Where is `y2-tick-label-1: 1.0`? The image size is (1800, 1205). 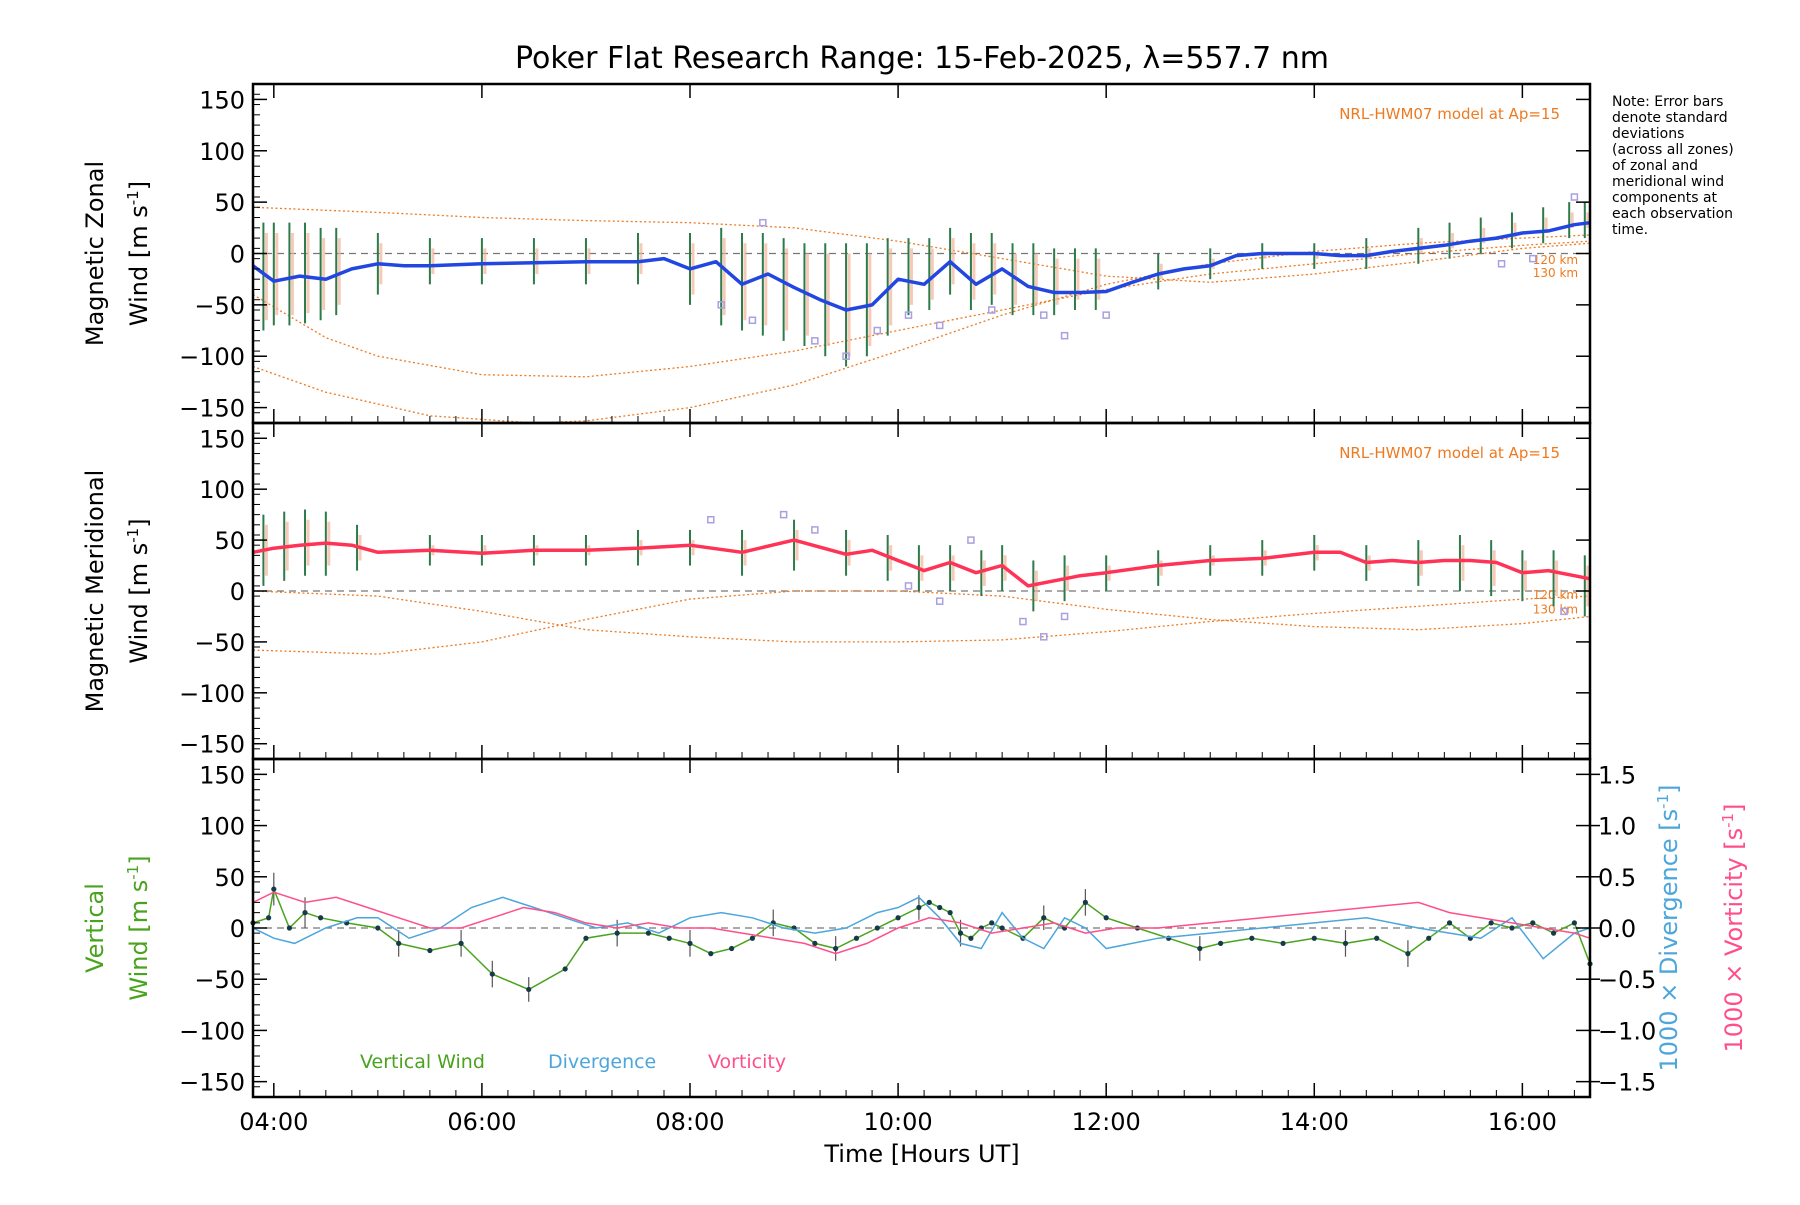 y2-tick-label-1: 1.0 is located at coordinates (1617, 827).